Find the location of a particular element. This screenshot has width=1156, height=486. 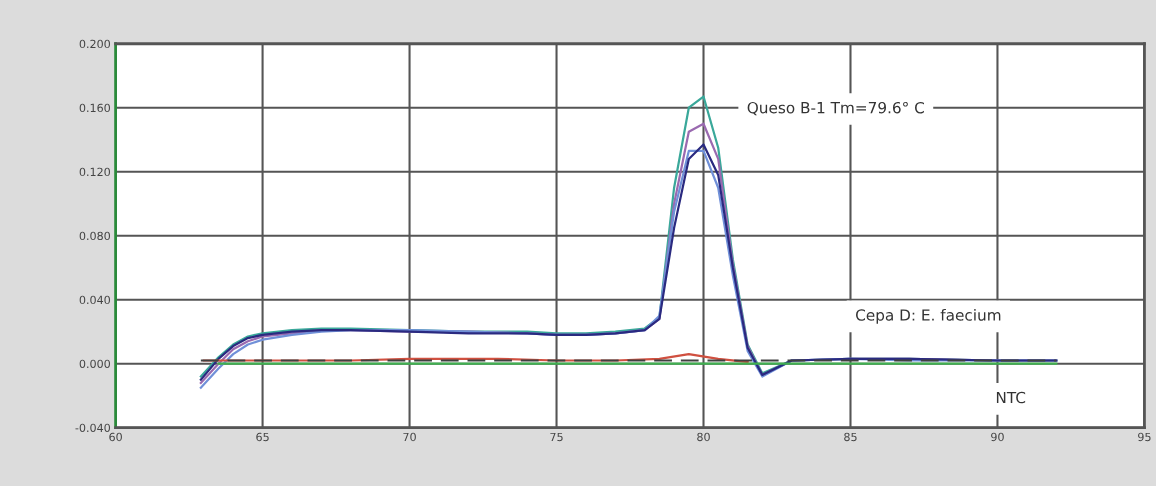

x-tick-label: 65 is located at coordinates (262, 437).